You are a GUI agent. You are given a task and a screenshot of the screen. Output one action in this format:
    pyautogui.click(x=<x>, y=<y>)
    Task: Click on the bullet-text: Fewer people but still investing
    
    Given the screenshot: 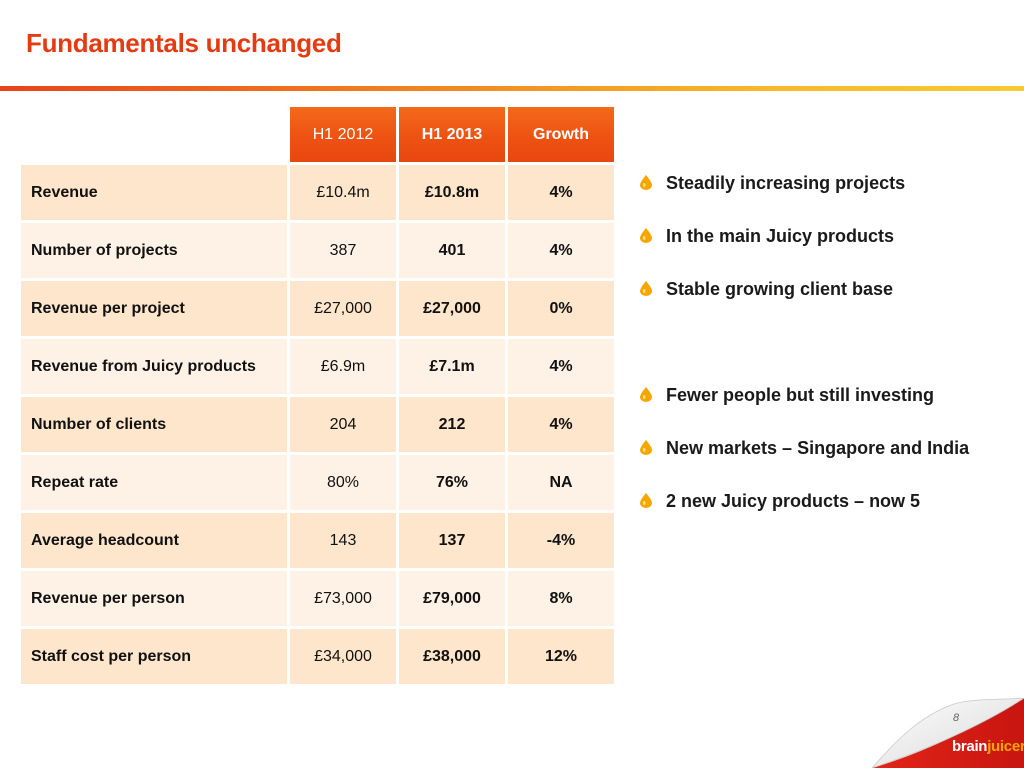 What is the action you would take?
    pyautogui.click(x=800, y=395)
    